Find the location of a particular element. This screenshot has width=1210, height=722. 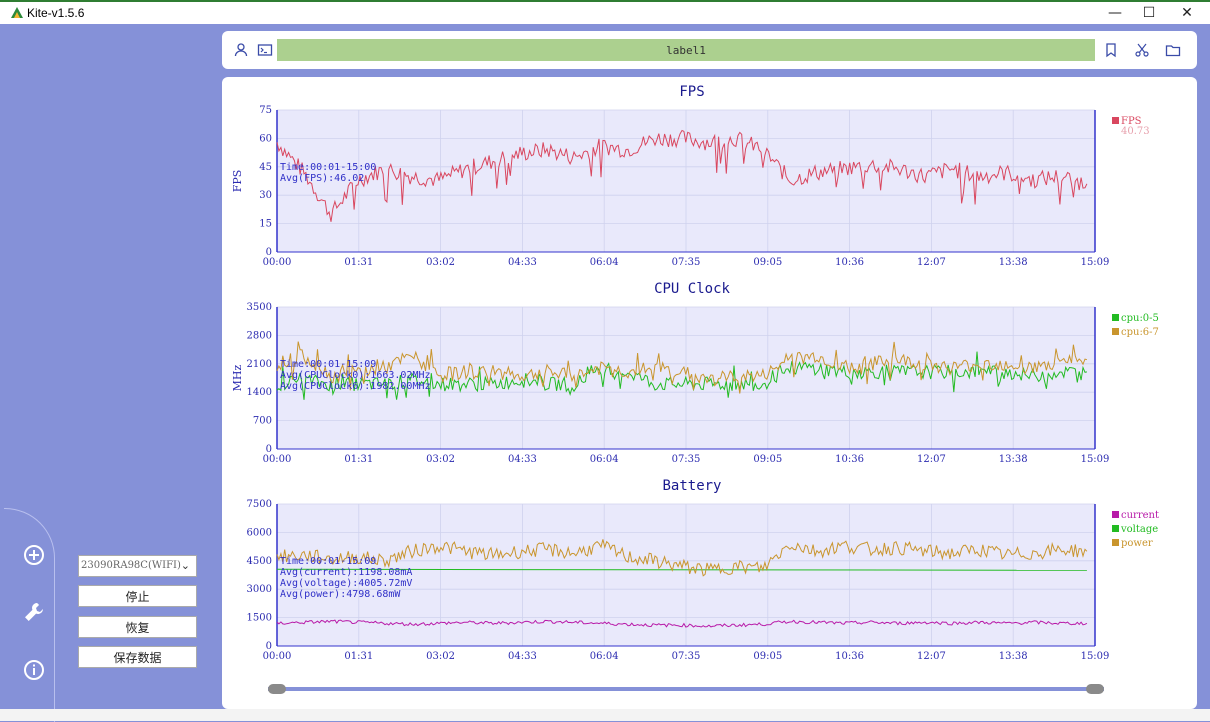

chart-annotation: Avg(voltage):4005.72mV is located at coordinates (346, 583).